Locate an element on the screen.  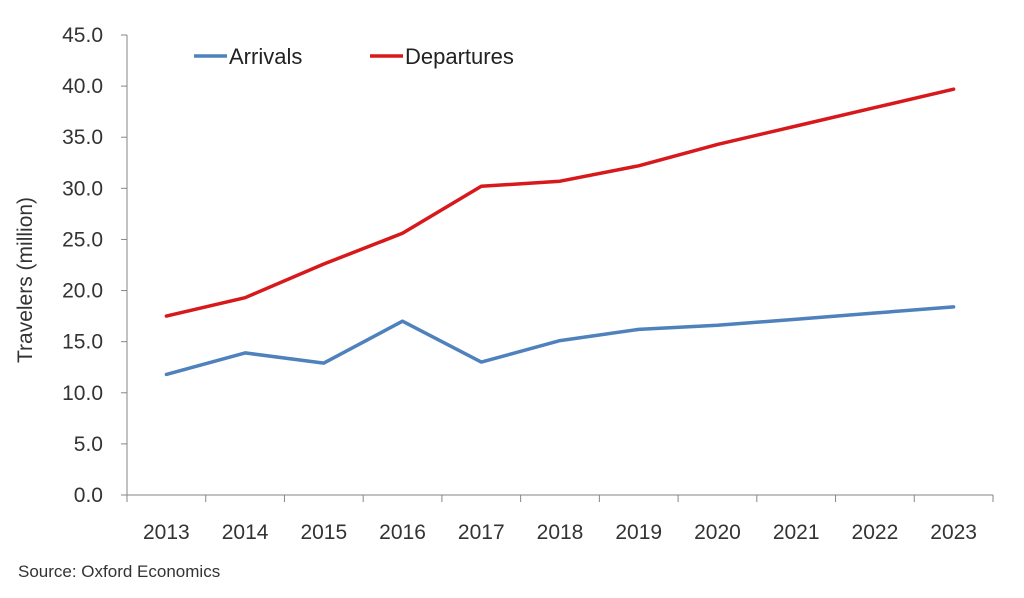
x-tick-label: 2021 is located at coordinates (796, 532).